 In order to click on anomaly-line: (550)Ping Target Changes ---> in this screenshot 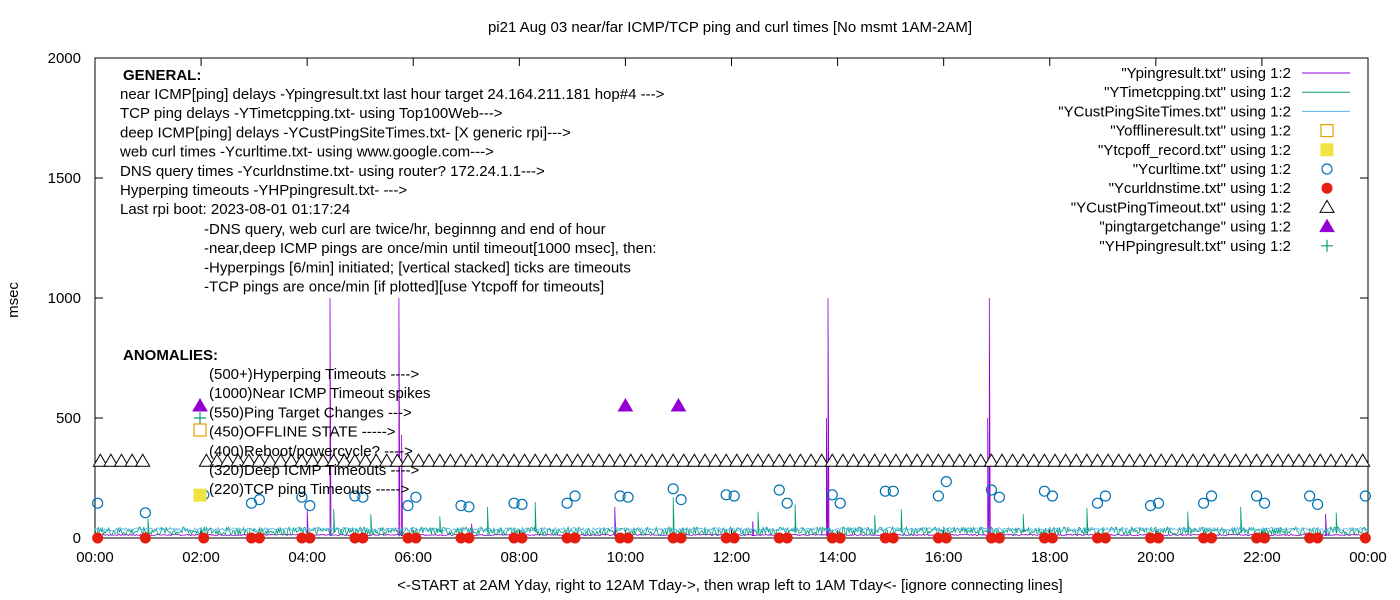, I will do `click(310, 412)`.